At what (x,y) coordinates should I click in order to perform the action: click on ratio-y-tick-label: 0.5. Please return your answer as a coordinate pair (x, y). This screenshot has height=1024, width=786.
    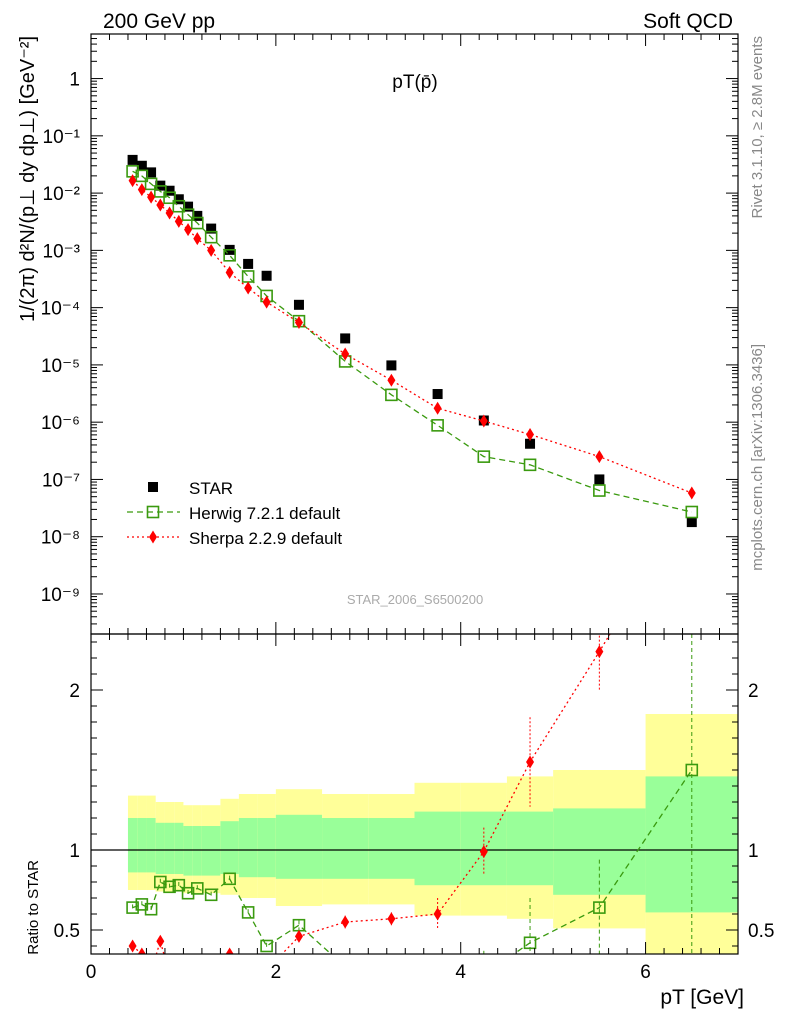
    Looking at the image, I should click on (67, 931).